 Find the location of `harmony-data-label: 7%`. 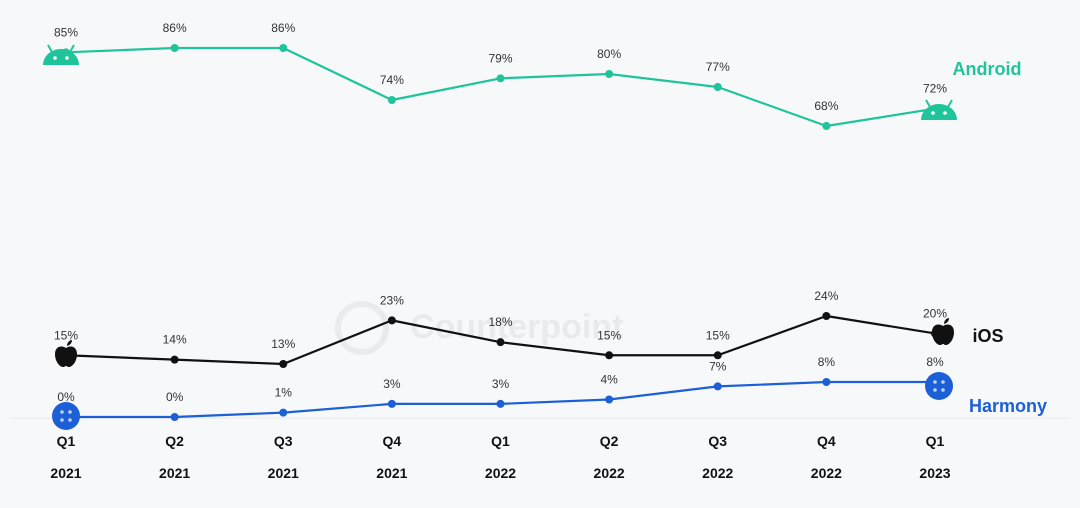

harmony-data-label: 7% is located at coordinates (718, 366).